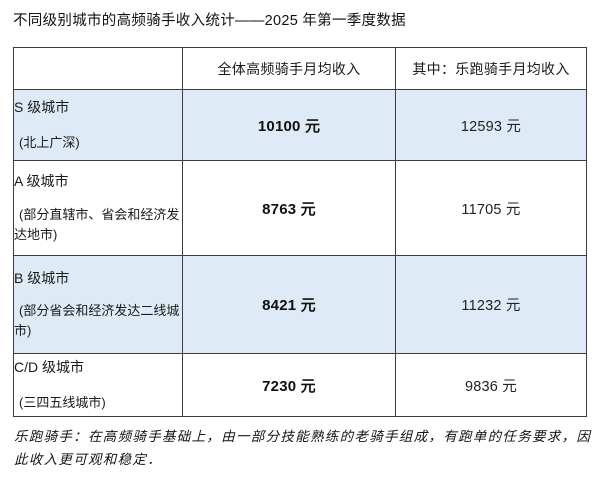  What do you see at coordinates (62, 402) in the screenshot?
I see `city-tier-subtitle: (三四五线城市)` at bounding box center [62, 402].